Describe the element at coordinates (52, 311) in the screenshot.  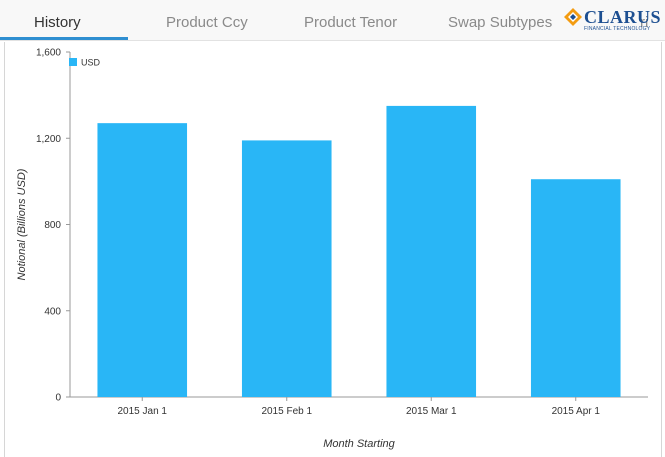
I see `y-tick-label: 400` at that location.